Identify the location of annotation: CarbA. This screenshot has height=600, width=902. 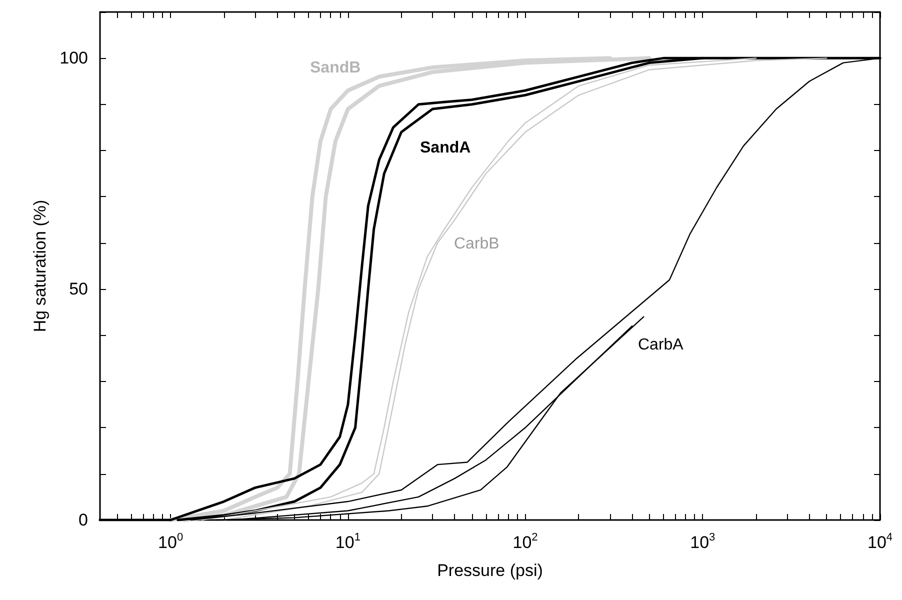
(661, 345).